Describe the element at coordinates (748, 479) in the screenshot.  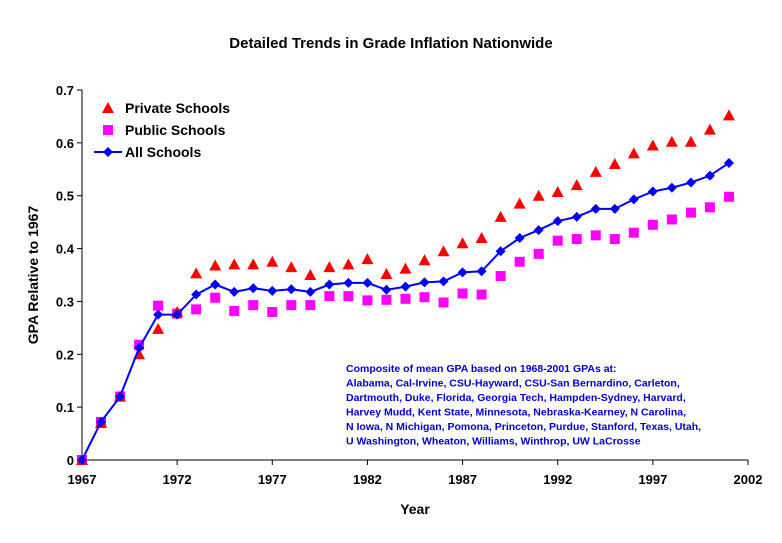
I see `x-tick-label: 2002` at that location.